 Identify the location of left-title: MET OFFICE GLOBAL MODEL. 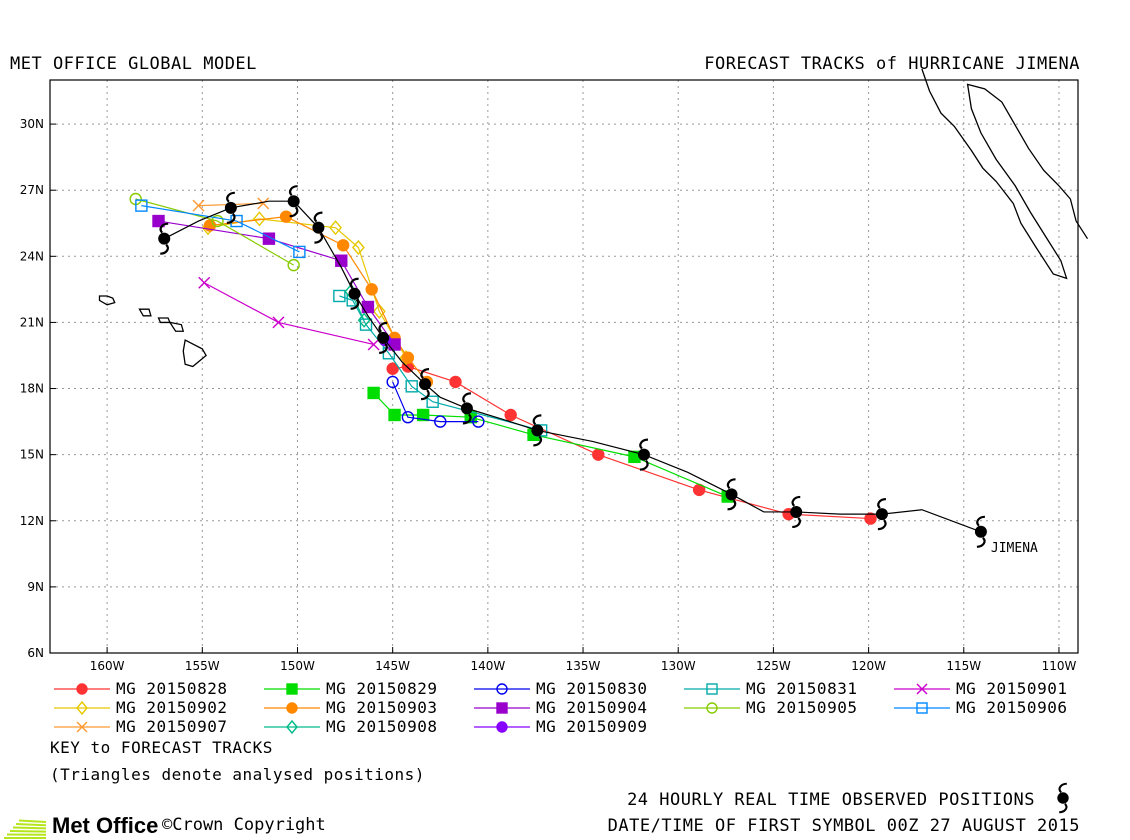
(133, 64).